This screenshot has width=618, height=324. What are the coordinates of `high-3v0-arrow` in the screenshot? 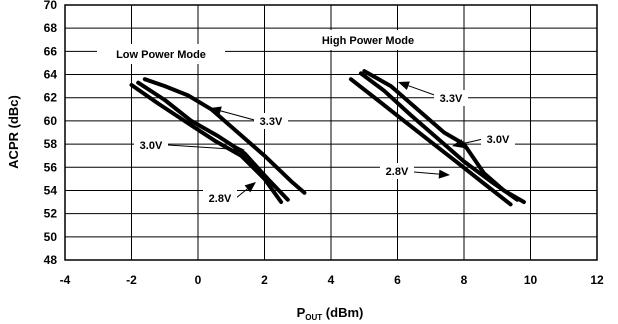 It's located at (468, 143).